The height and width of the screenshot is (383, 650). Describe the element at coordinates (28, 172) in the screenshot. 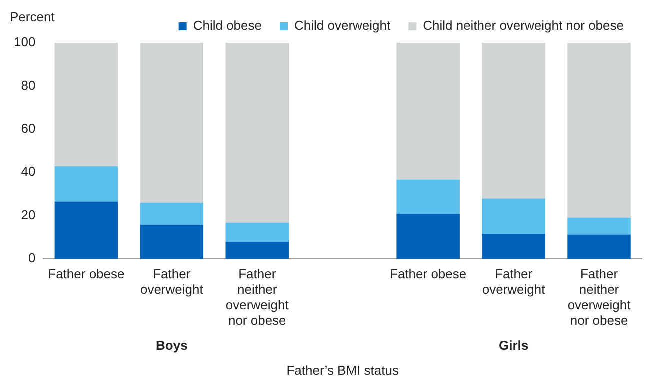

I see `y-tick-label: 40` at that location.